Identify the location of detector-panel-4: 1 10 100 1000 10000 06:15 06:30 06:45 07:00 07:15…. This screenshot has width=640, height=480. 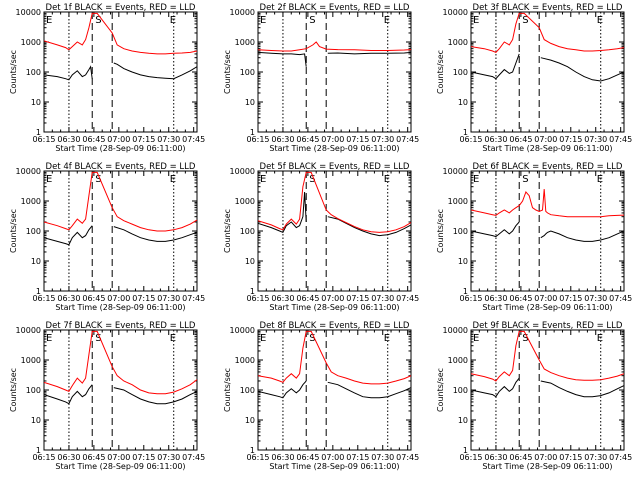
(107, 237).